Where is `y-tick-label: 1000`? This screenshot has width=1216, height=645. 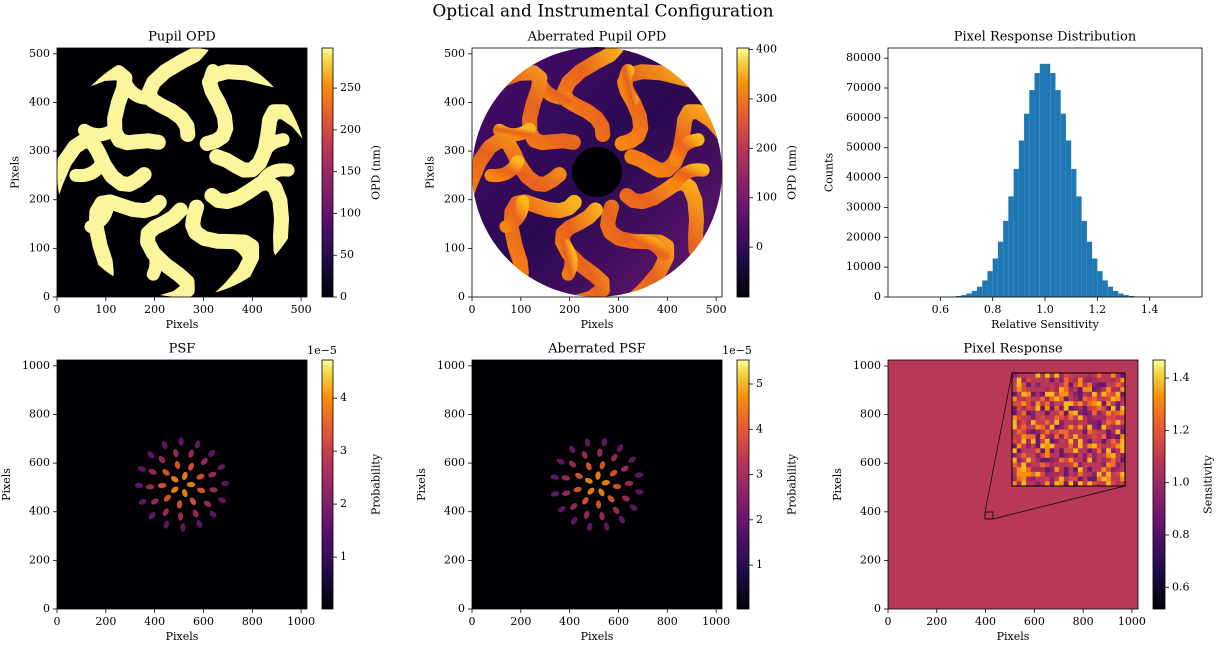 y-tick-label: 1000 is located at coordinates (867, 365).